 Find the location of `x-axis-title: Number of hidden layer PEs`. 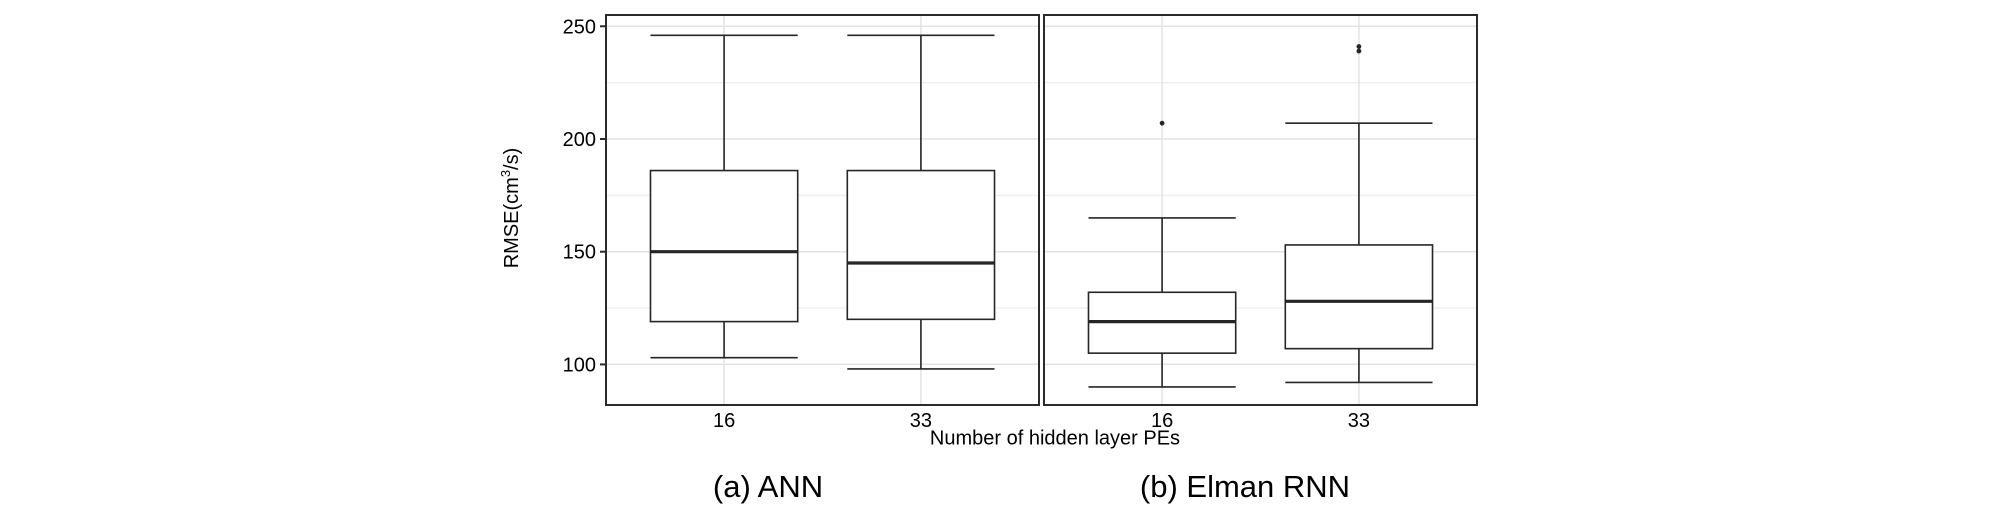

x-axis-title: Number of hidden layer PEs is located at coordinates (1055, 438).